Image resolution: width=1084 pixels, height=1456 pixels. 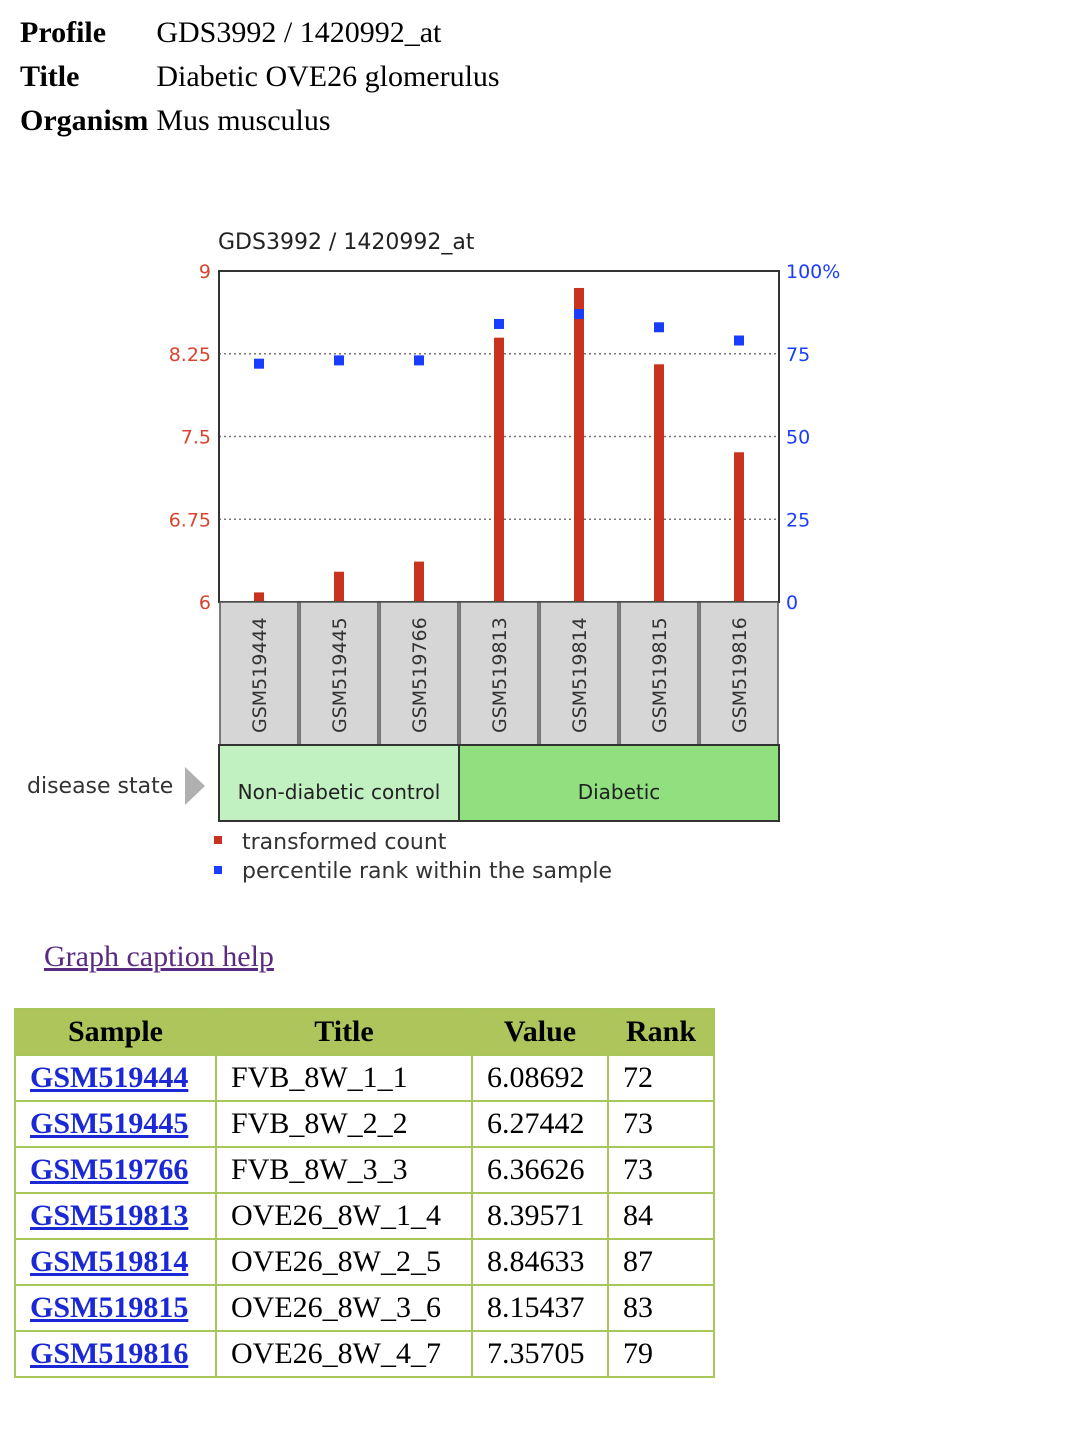 I want to click on sample-label: GSM519814, so click(x=580, y=675).